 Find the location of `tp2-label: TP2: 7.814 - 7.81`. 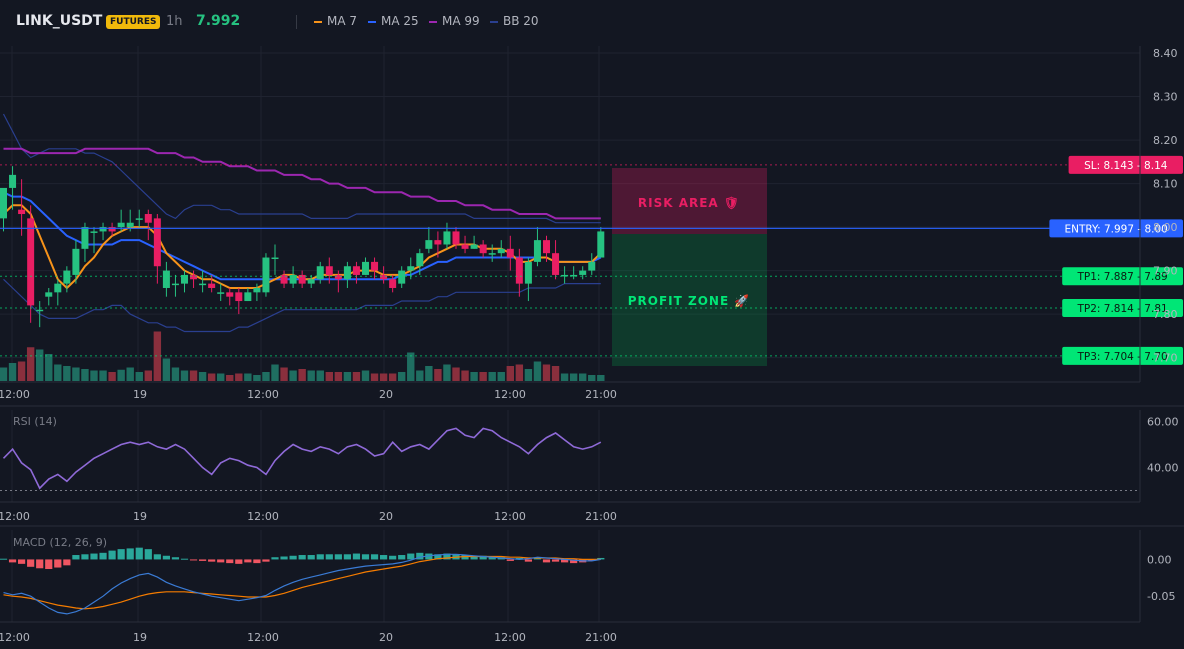

tp2-label: TP2: 7.814 - 7.81 is located at coordinates (1121, 309).